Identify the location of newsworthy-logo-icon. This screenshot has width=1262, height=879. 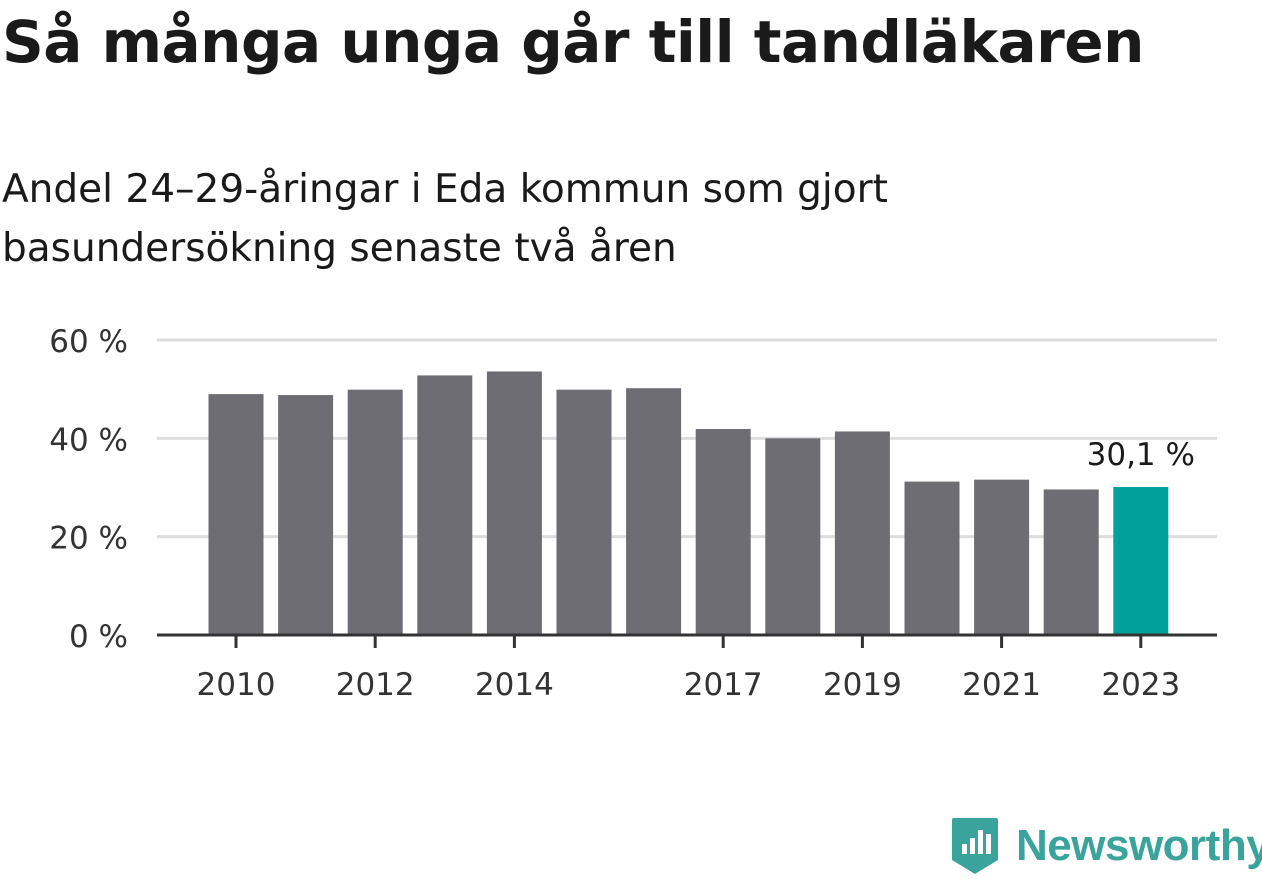
(975, 846).